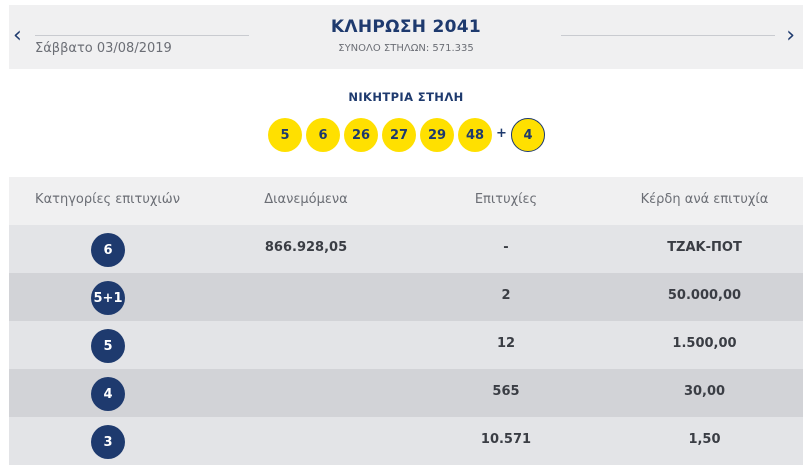  I want to click on table-row: 5+1 2 50.000,00, so click(406, 297).